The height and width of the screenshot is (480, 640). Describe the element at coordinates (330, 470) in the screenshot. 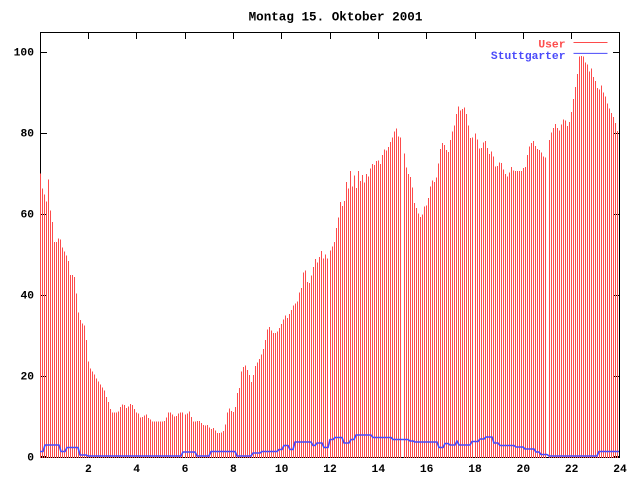

I see `svg-text: 12` at that location.